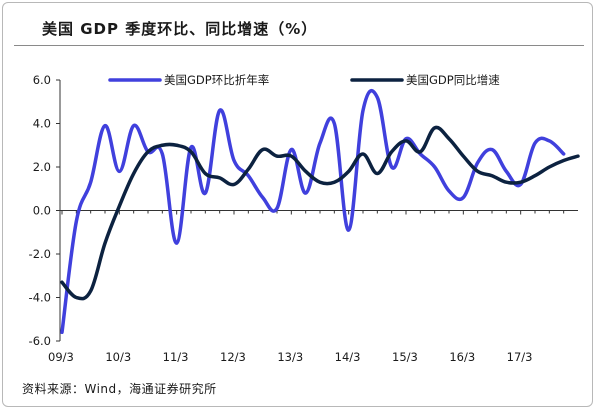 The image size is (597, 411). Describe the element at coordinates (40, 254) in the screenshot. I see `y-tick-label: -2.0` at that location.